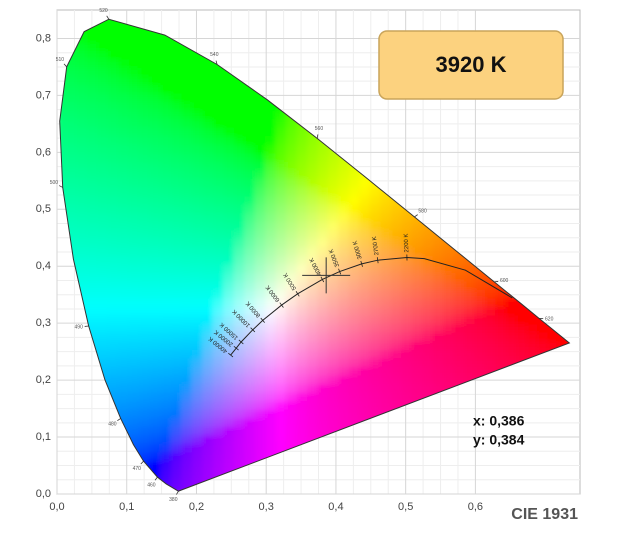 The width and height of the screenshot is (620, 550). What do you see at coordinates (126, 507) in the screenshot?
I see `x-tick-label: 0,1` at bounding box center [126, 507].